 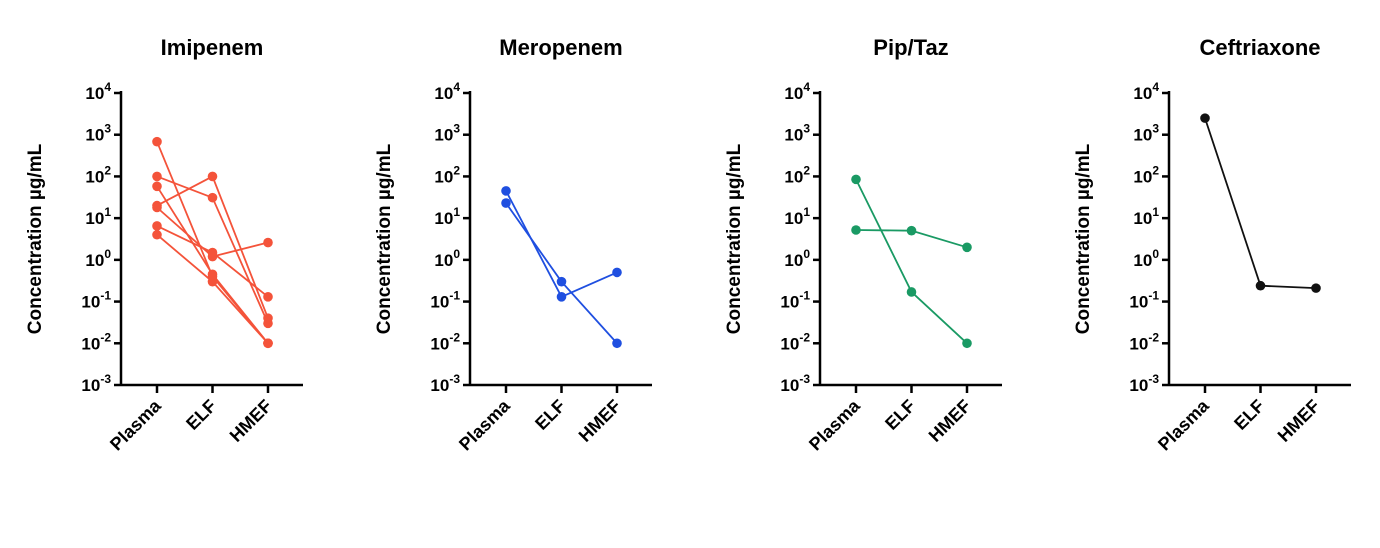 What do you see at coordinates (560, 47) in the screenshot?
I see `chart-title: Meropenem` at bounding box center [560, 47].